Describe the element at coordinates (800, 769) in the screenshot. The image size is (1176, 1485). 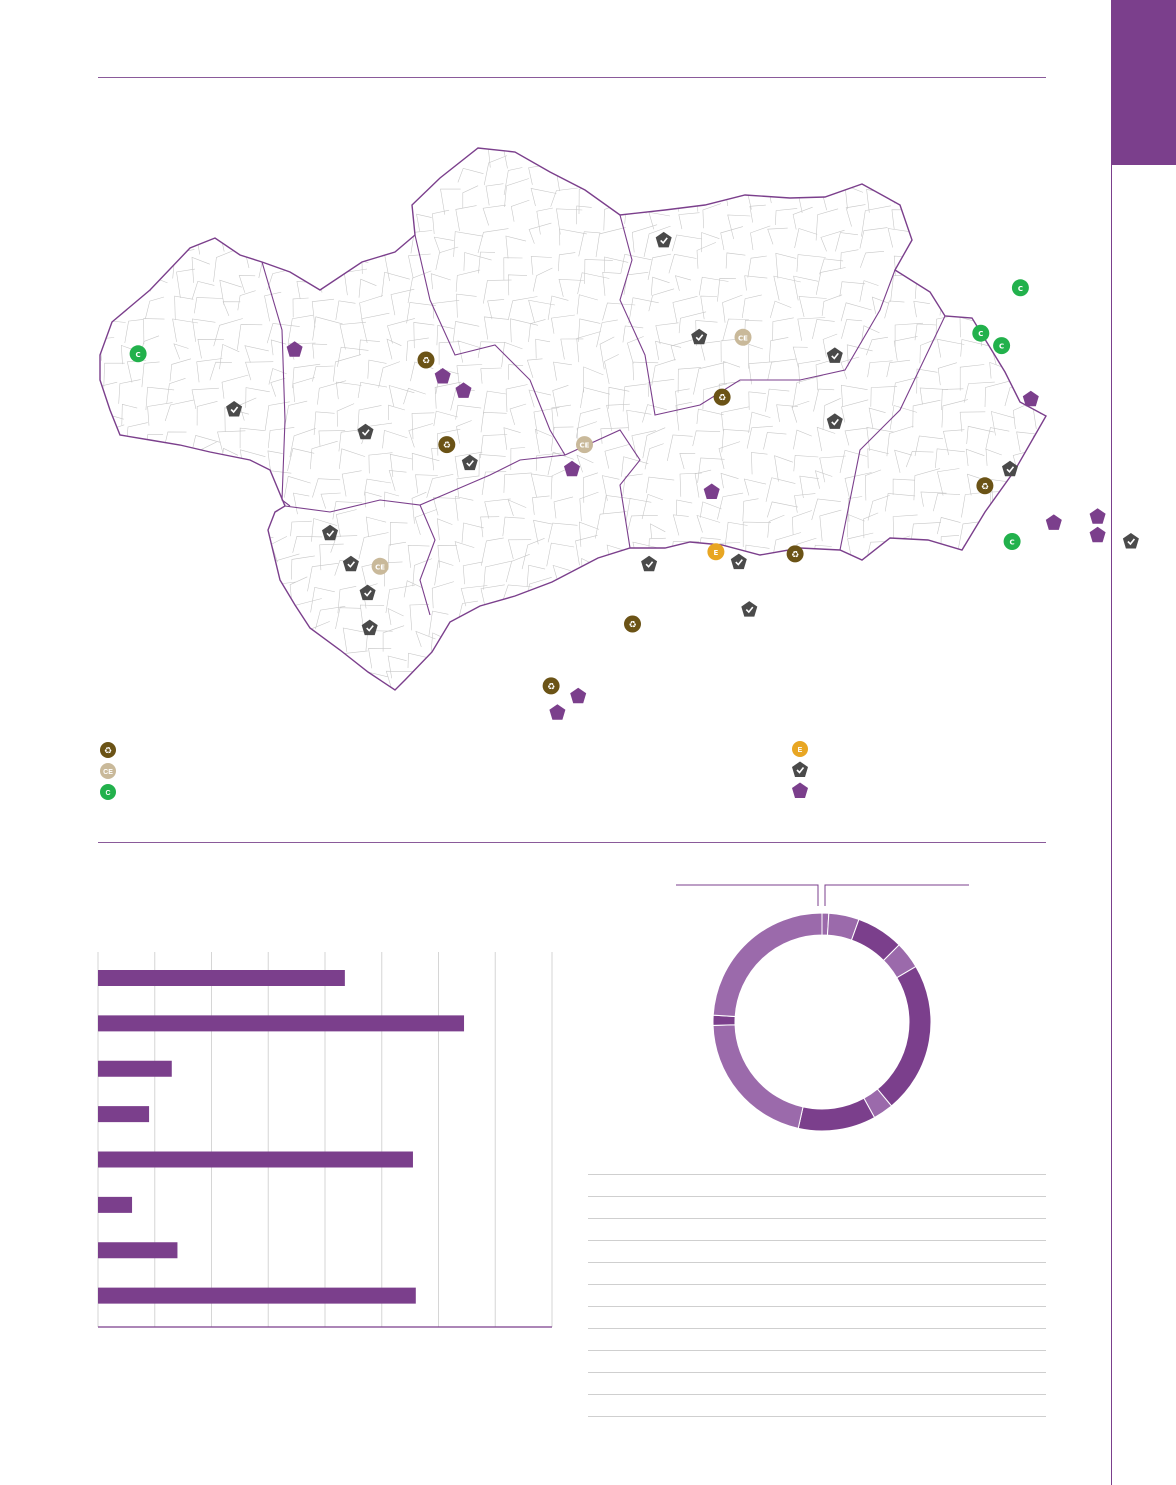
I see `legend-check-icon` at that location.